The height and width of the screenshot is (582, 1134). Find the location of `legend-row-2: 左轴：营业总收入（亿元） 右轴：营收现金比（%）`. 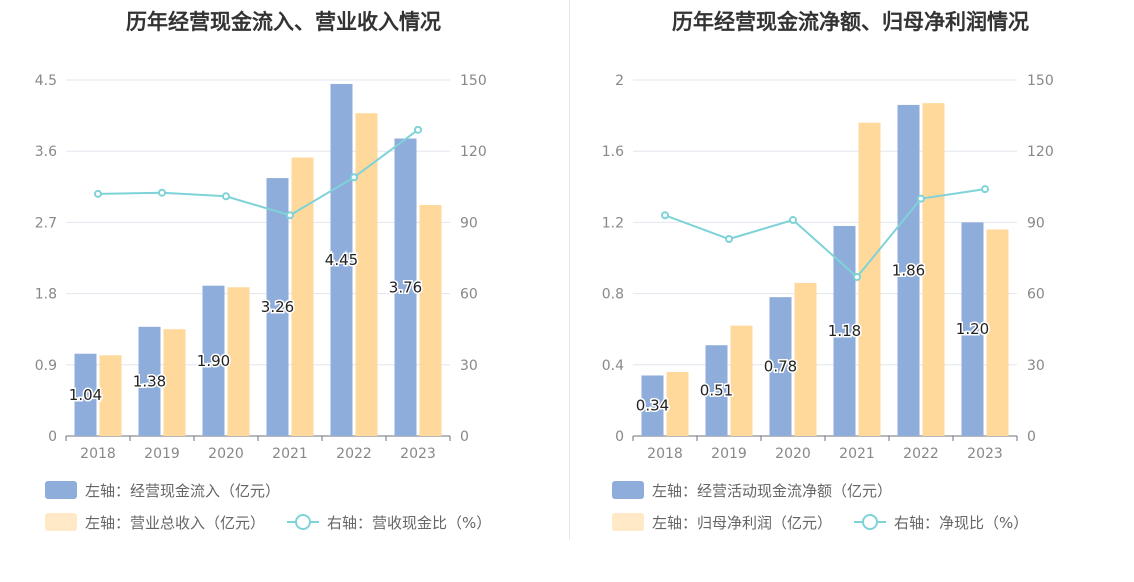

legend-row-2: 左轴：营业总收入（亿元） 右轴：营收现金比（%） is located at coordinates (279, 522).